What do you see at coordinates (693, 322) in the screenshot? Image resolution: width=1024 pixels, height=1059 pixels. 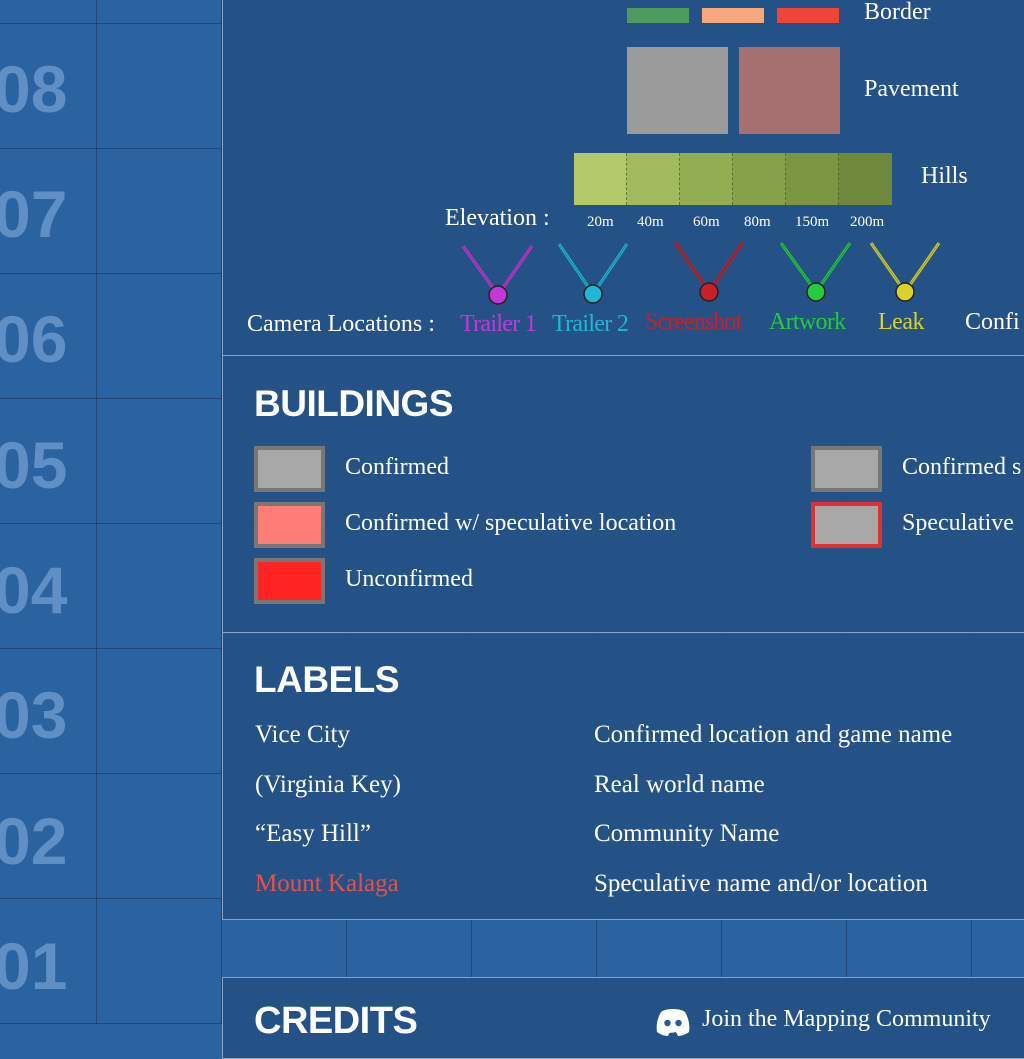 I see `camera-screenshot-label: Screenshot` at bounding box center [693, 322].